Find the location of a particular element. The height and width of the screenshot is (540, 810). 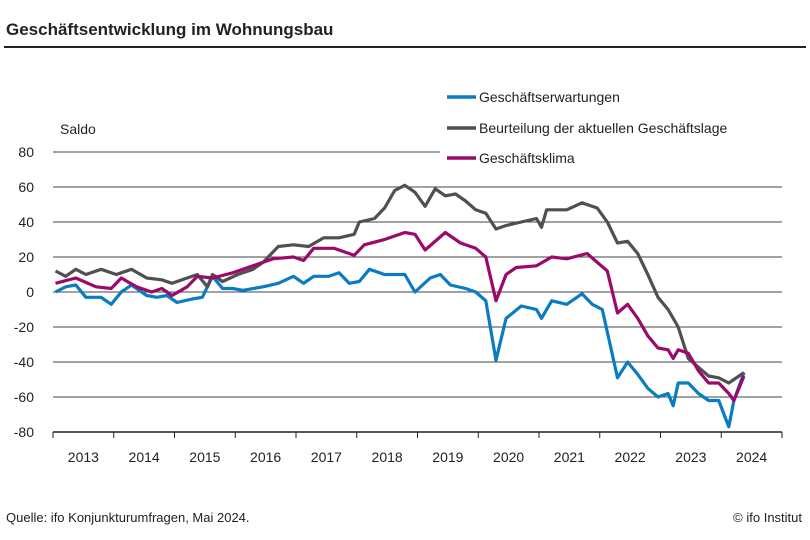

y-tick-label: -20 is located at coordinates (24, 327).